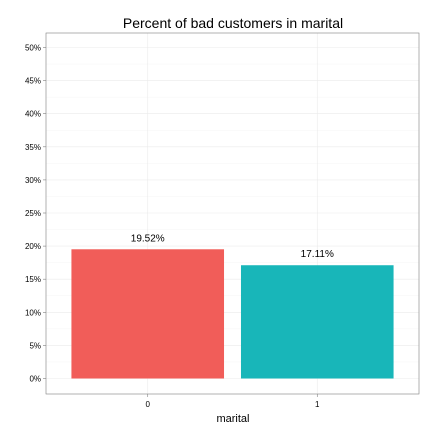 The image size is (432, 432). I want to click on y-tick-label: 10%, so click(33, 312).